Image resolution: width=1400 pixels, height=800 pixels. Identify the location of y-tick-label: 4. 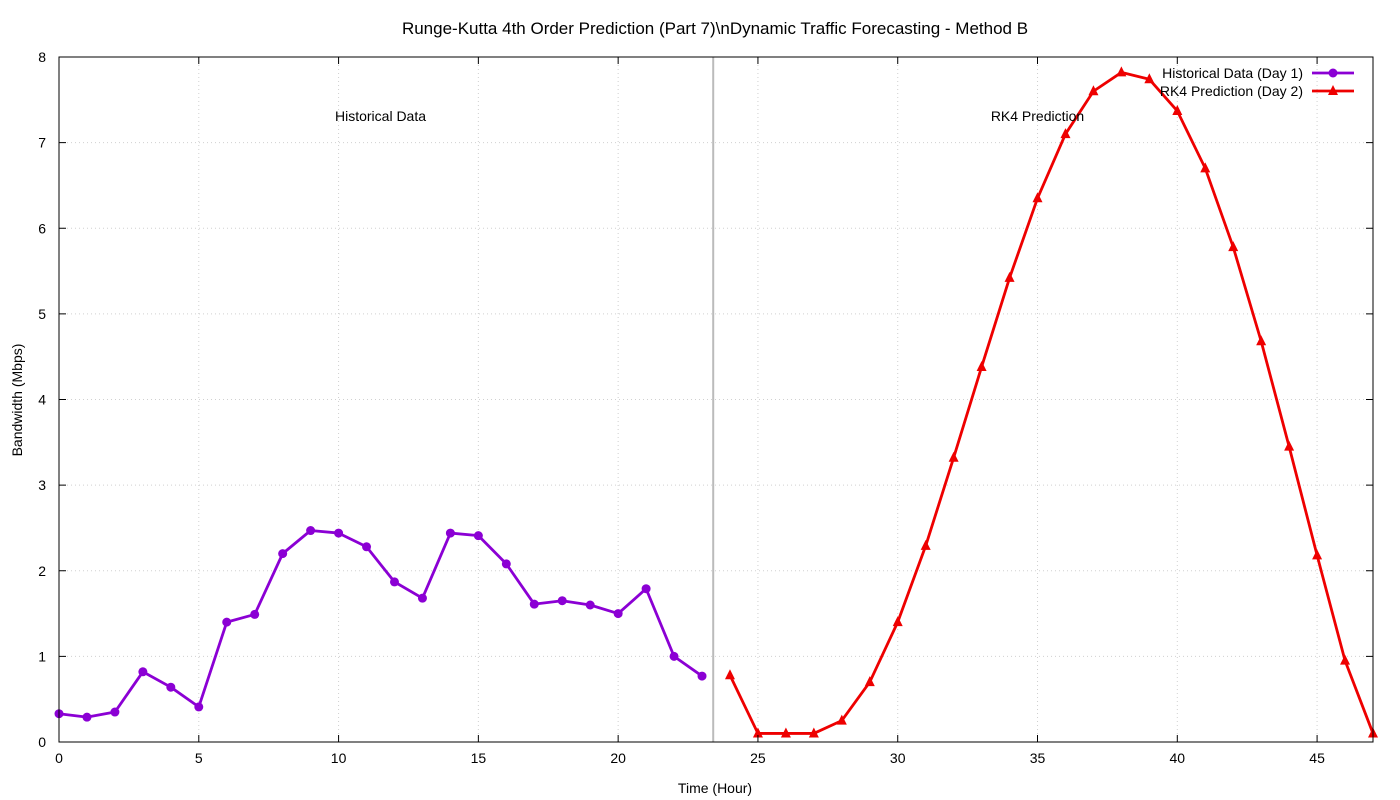
(42, 400).